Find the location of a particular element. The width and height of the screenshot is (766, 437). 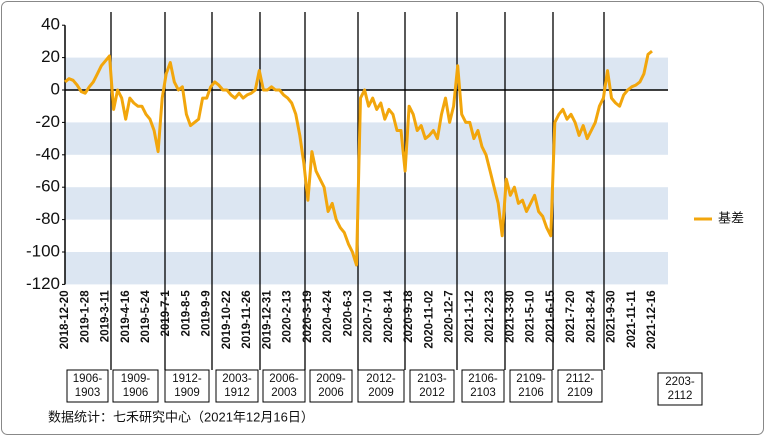

x-tick-label: 2021-7-20 is located at coordinates (571, 316).